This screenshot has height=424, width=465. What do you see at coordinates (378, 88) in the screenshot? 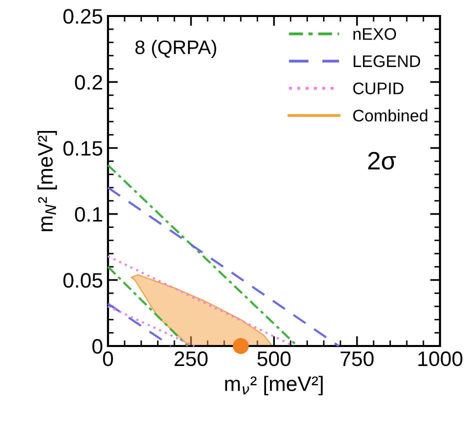
I see `legend-label: CUPID` at bounding box center [378, 88].